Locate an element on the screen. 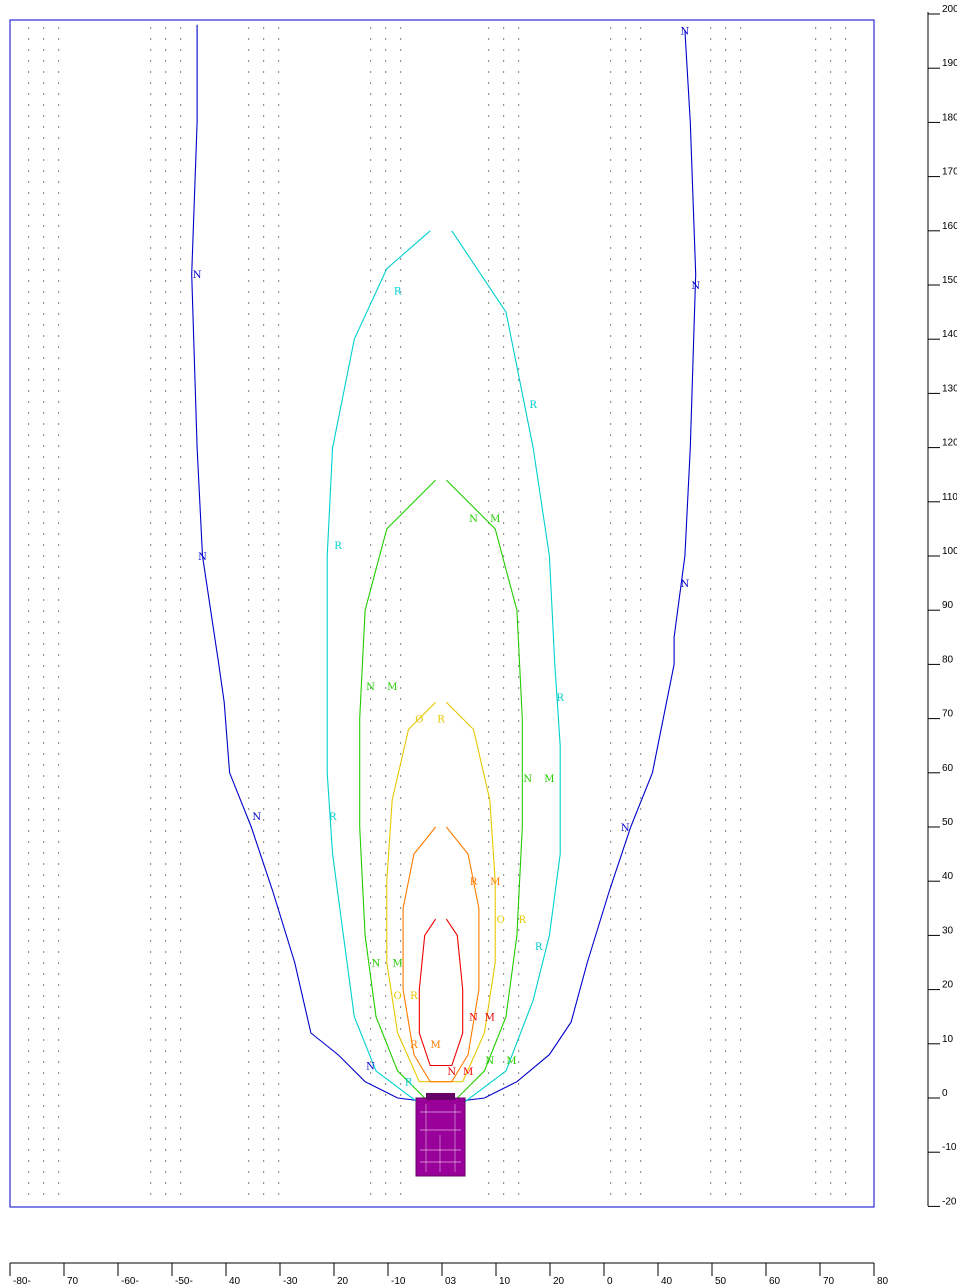 Image resolution: width=957 pixels, height=1287 pixels. y-tick-label: 160 is located at coordinates (949, 226).